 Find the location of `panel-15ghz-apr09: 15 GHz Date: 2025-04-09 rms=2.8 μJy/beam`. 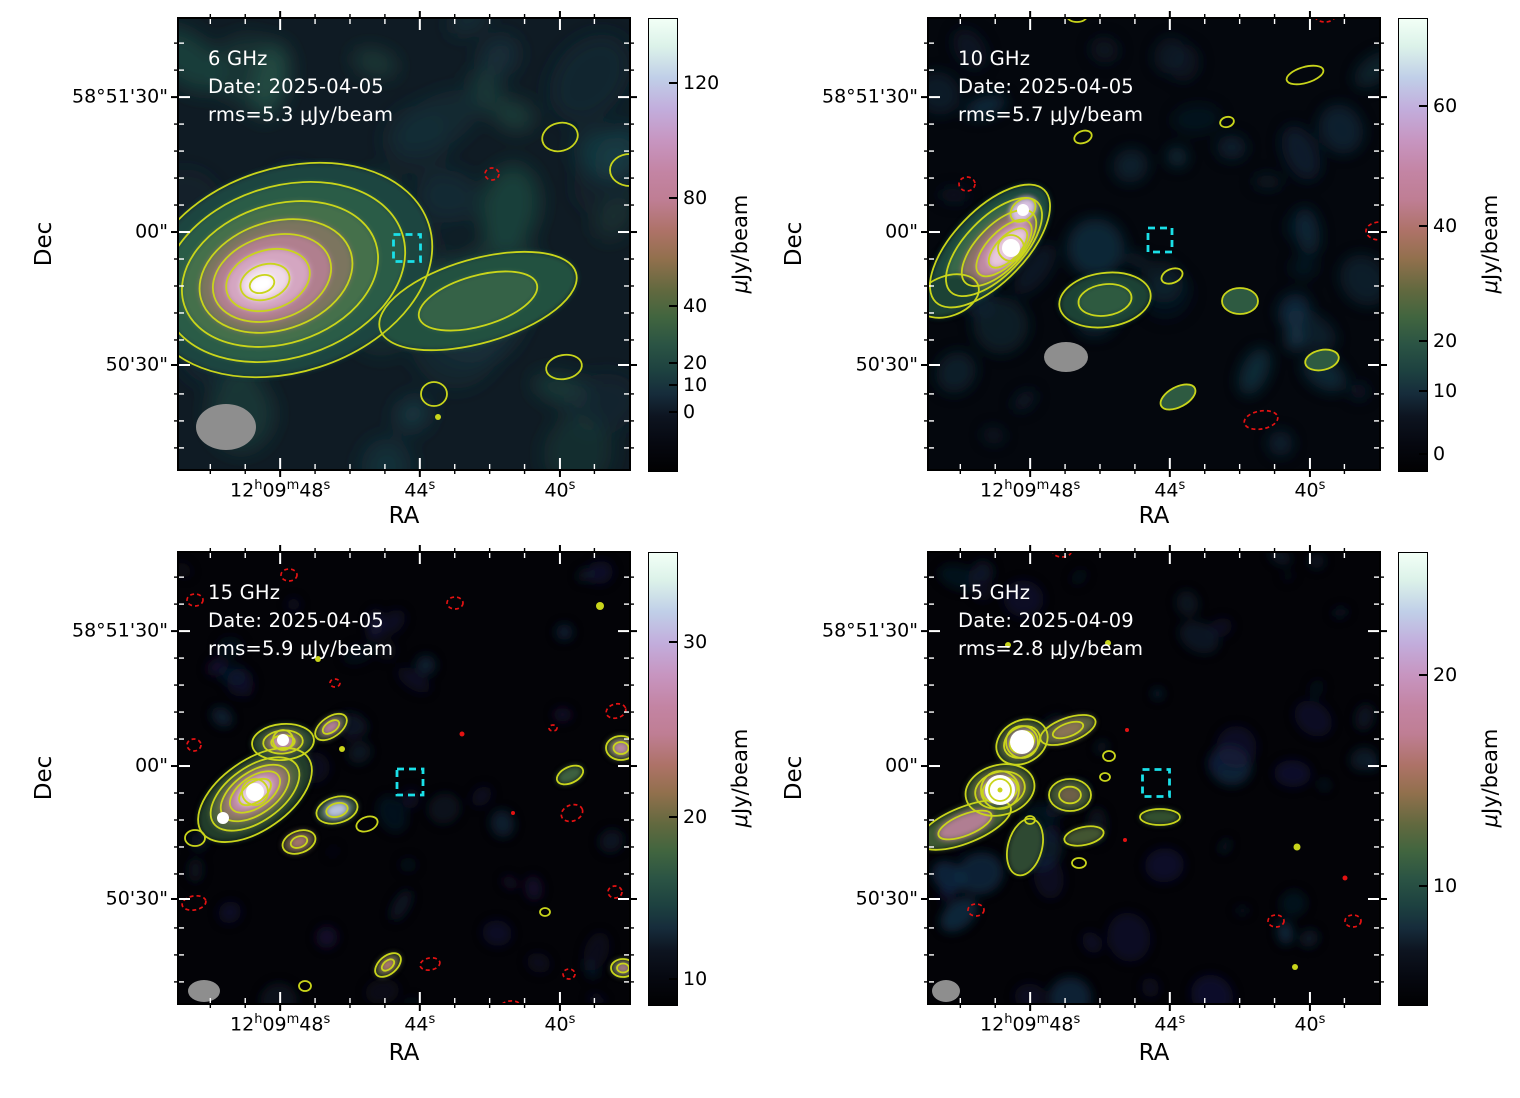

panel-15ghz-apr09: 15 GHz Date: 2025-04-09 rms=2.8 μJy/beam is located at coordinates (1154, 778).